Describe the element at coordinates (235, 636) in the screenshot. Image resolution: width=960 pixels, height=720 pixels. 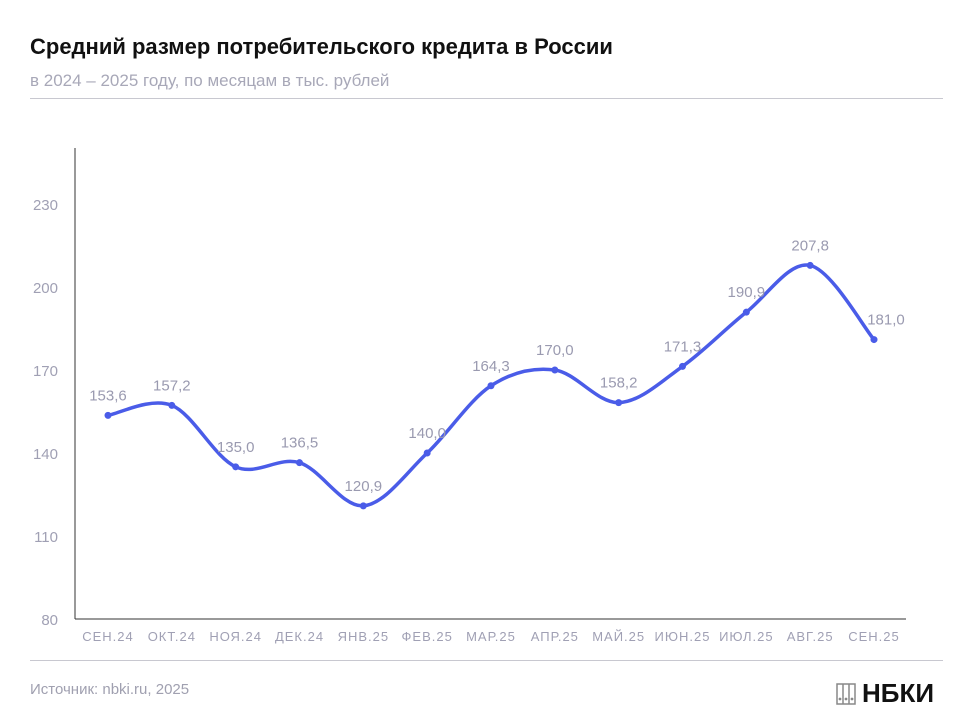
I see `x-tick-label: НОЯ.24` at that location.